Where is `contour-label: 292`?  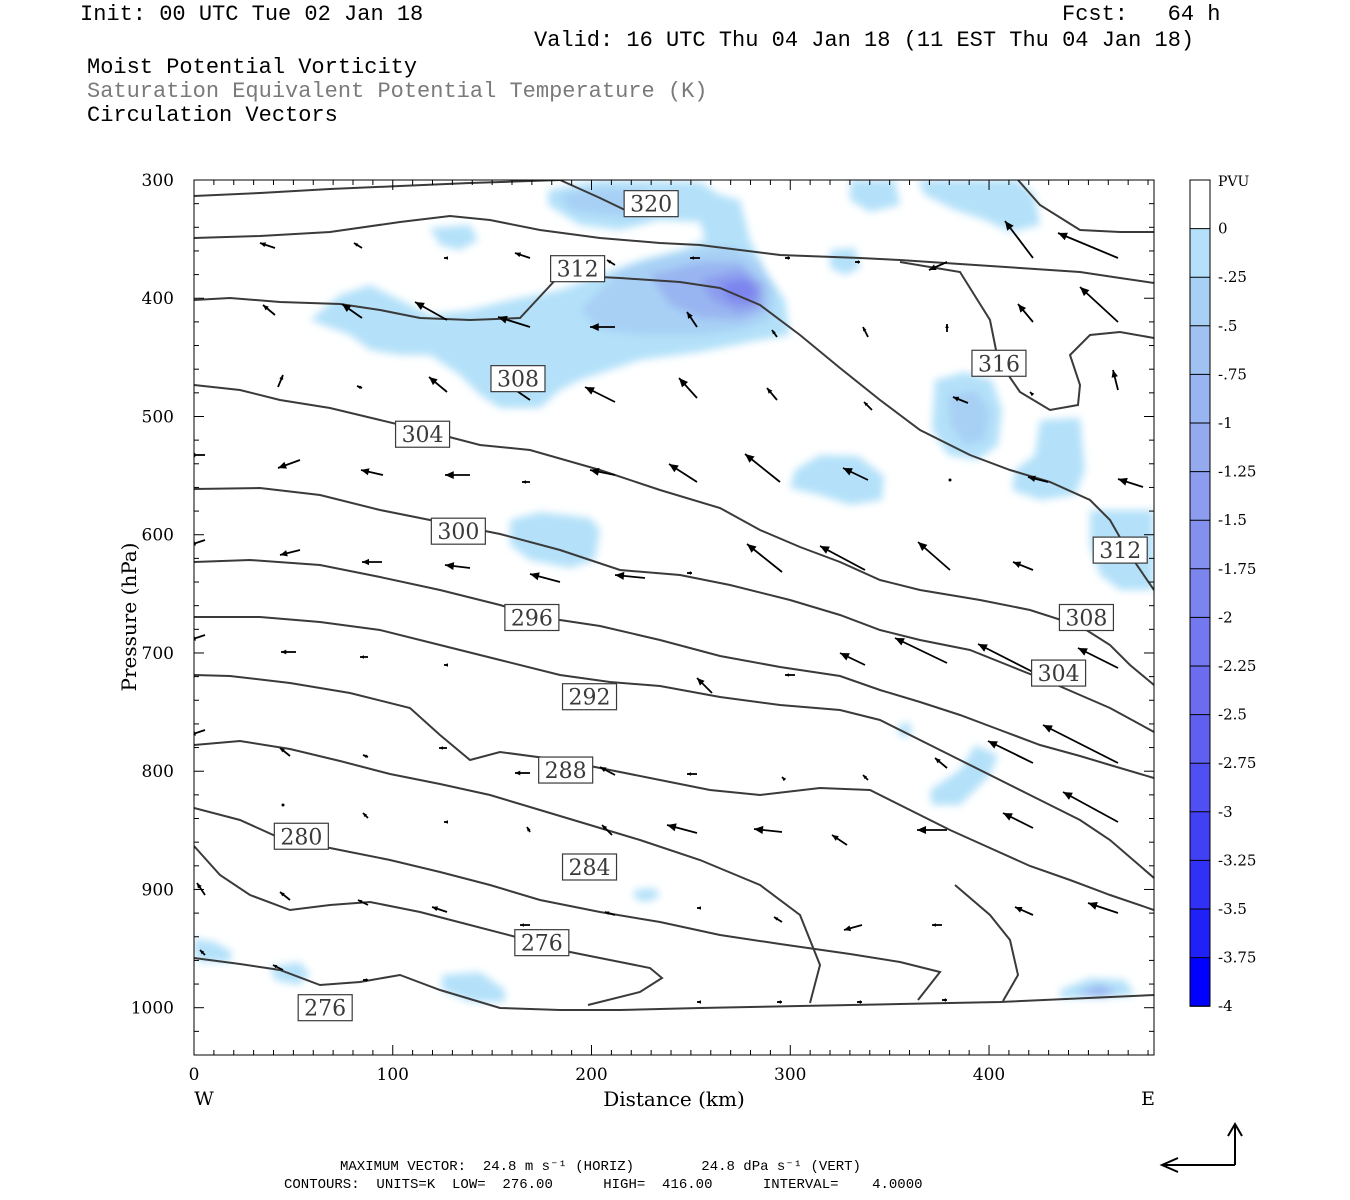
contour-label: 292 is located at coordinates (590, 698).